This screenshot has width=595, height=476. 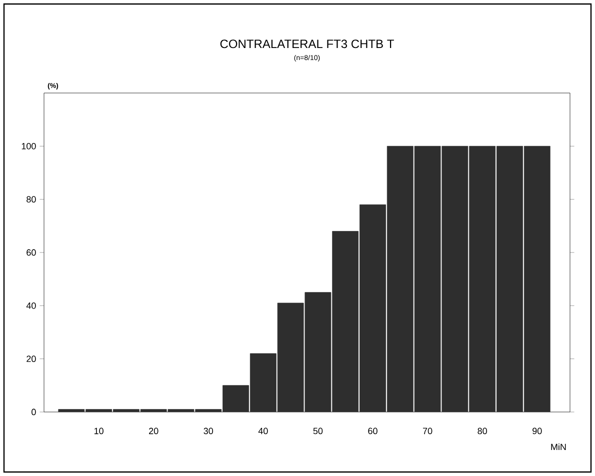 What do you see at coordinates (427, 431) in the screenshot?
I see `x-tick-label: 70` at bounding box center [427, 431].